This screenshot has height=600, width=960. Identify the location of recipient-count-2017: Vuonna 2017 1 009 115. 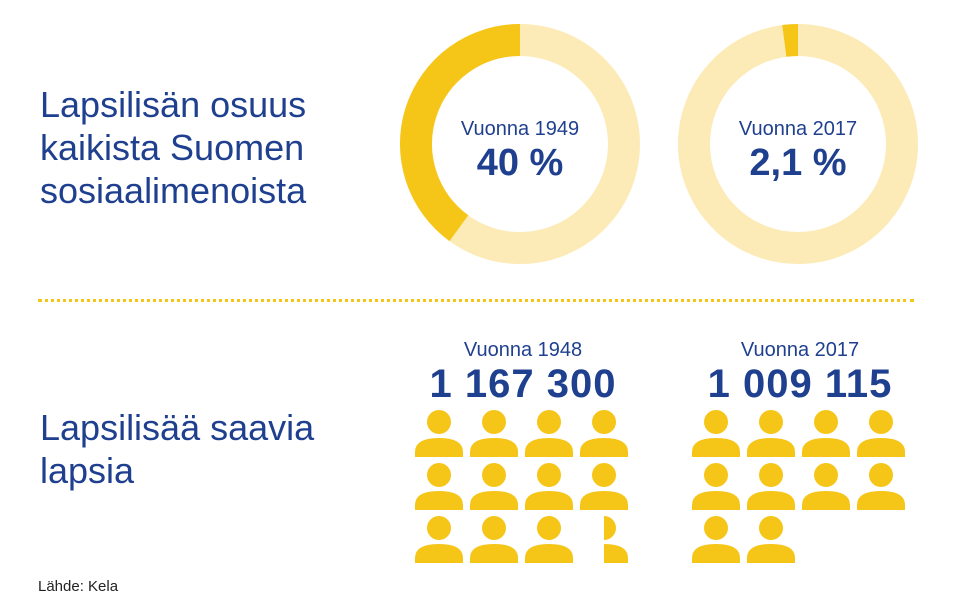
(800, 372).